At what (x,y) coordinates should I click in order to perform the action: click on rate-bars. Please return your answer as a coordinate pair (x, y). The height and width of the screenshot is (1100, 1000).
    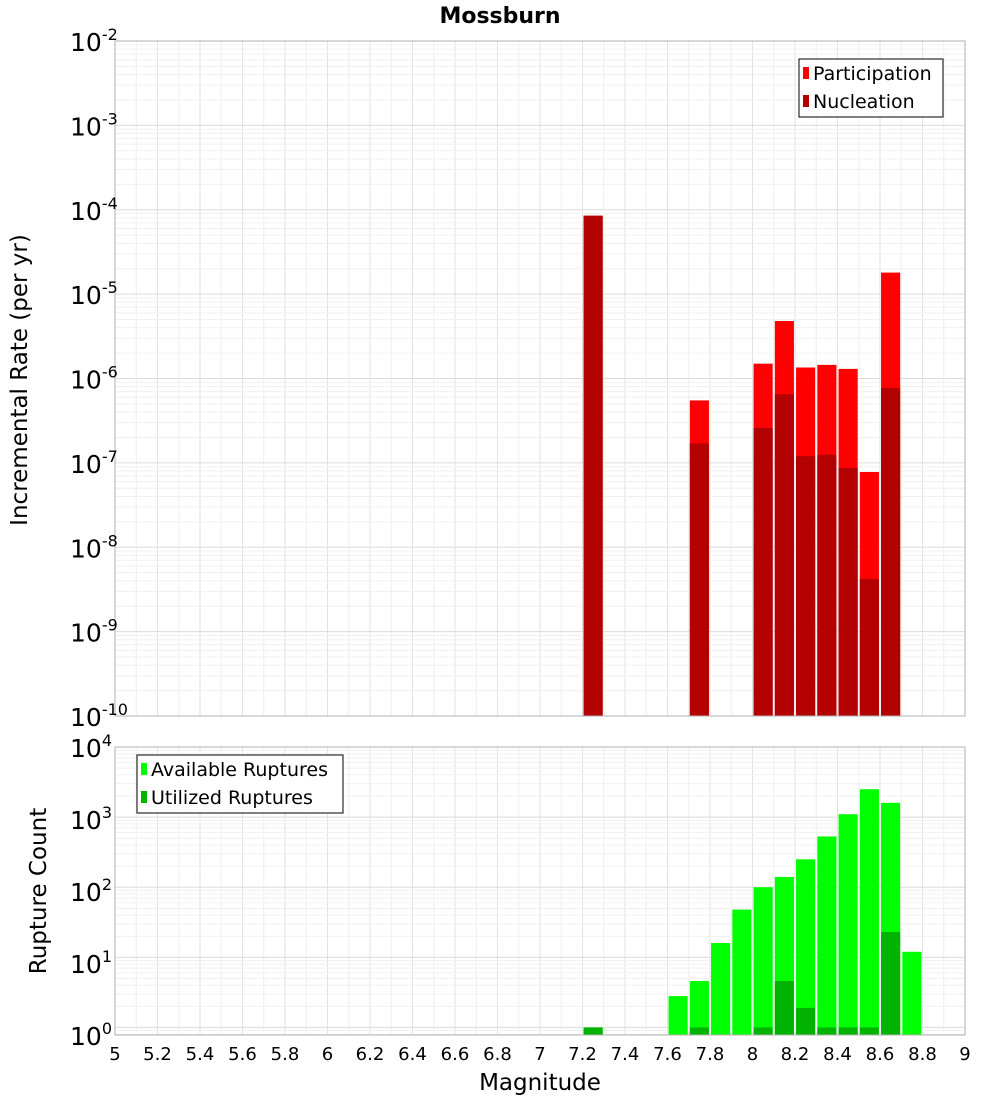
    Looking at the image, I should click on (742, 466).